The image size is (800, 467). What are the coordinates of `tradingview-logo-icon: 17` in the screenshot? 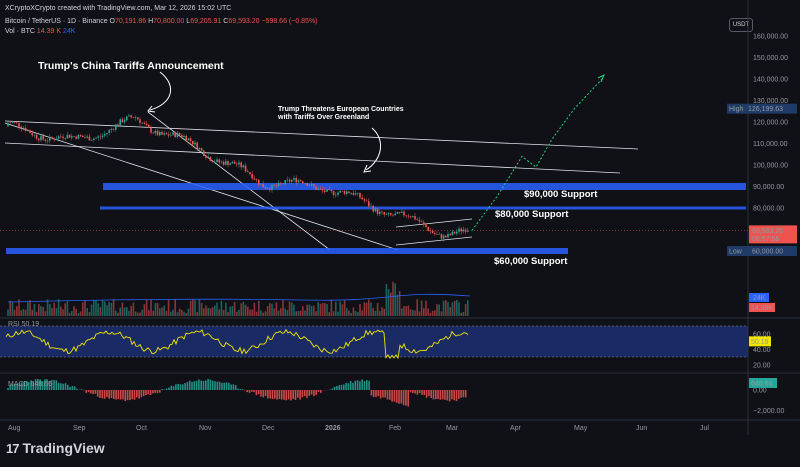 It's located at (13, 448).